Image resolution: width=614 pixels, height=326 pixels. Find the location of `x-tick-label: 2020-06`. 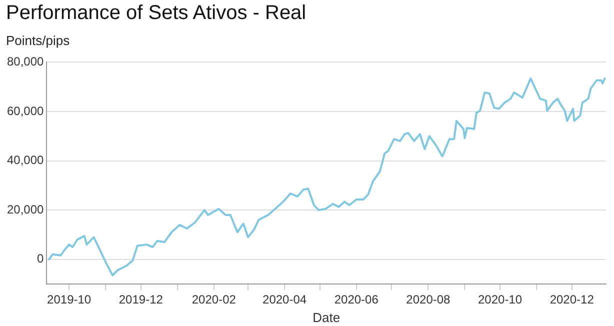

x-tick-label: 2020-06 is located at coordinates (356, 299).